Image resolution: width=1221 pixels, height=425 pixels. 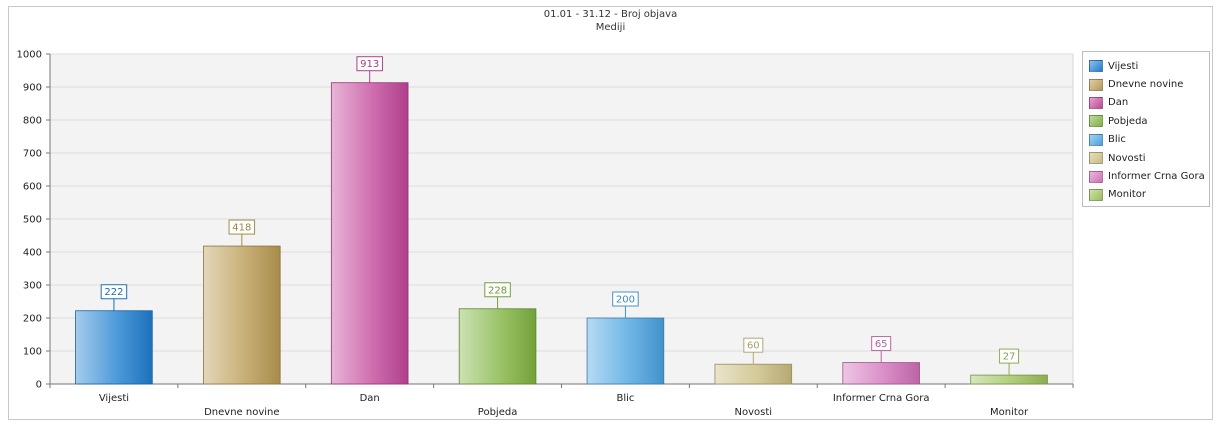 What do you see at coordinates (114, 398) in the screenshot?
I see `x-tick-label: Vijesti` at bounding box center [114, 398].